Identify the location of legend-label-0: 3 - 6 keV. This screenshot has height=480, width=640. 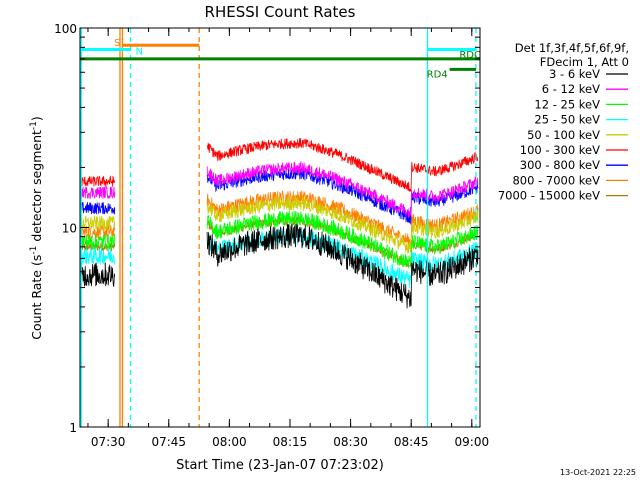
(574, 74).